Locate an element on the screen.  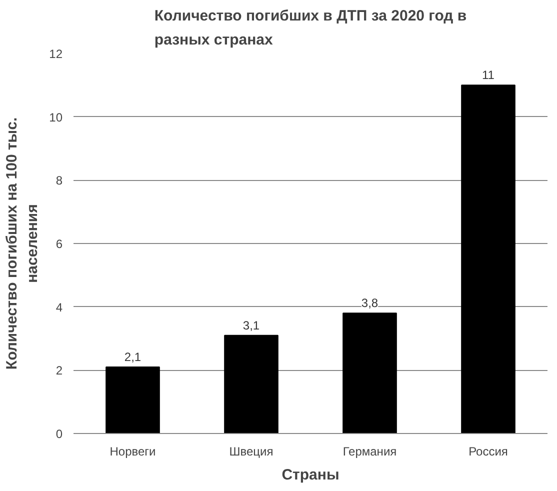
x-tick-label: Швеция is located at coordinates (251, 451).